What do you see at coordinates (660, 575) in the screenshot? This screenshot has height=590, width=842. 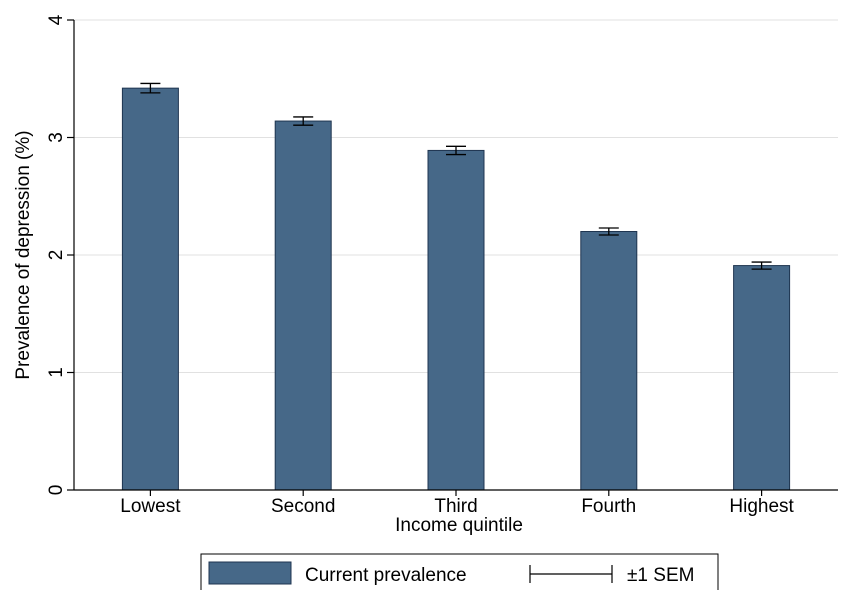 I see `legend-label-sem: ±1 SEM` at bounding box center [660, 575].